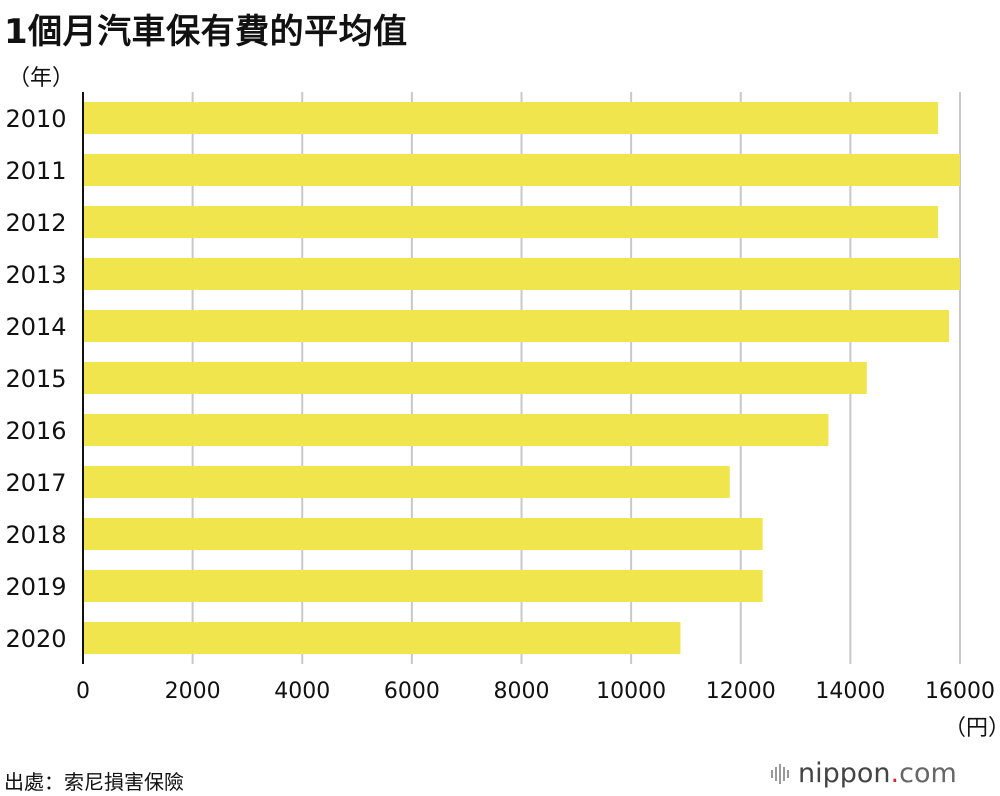  Describe the element at coordinates (960, 691) in the screenshot. I see `x-tick-label: 16000` at that location.